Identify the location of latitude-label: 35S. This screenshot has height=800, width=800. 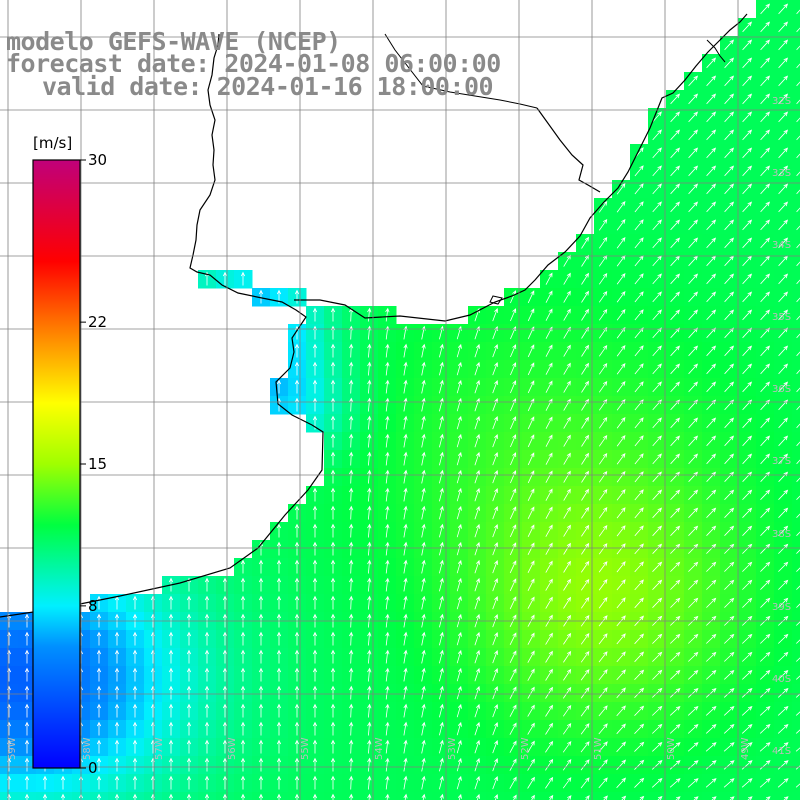
(781, 317).